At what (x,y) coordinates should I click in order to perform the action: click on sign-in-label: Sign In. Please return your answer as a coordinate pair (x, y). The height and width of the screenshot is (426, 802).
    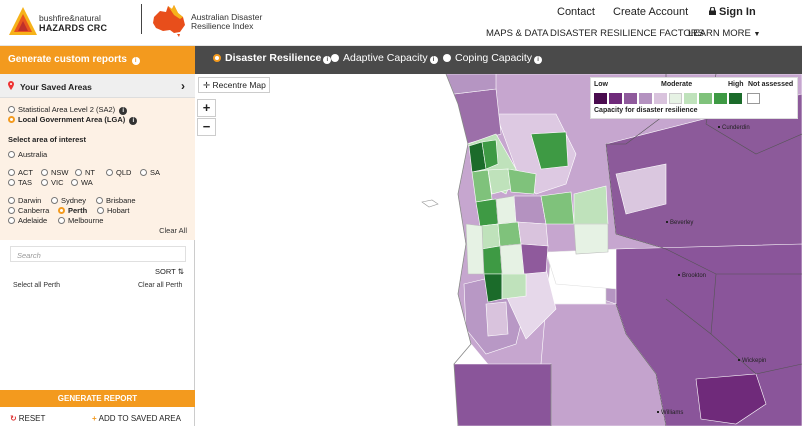
    Looking at the image, I should click on (737, 12).